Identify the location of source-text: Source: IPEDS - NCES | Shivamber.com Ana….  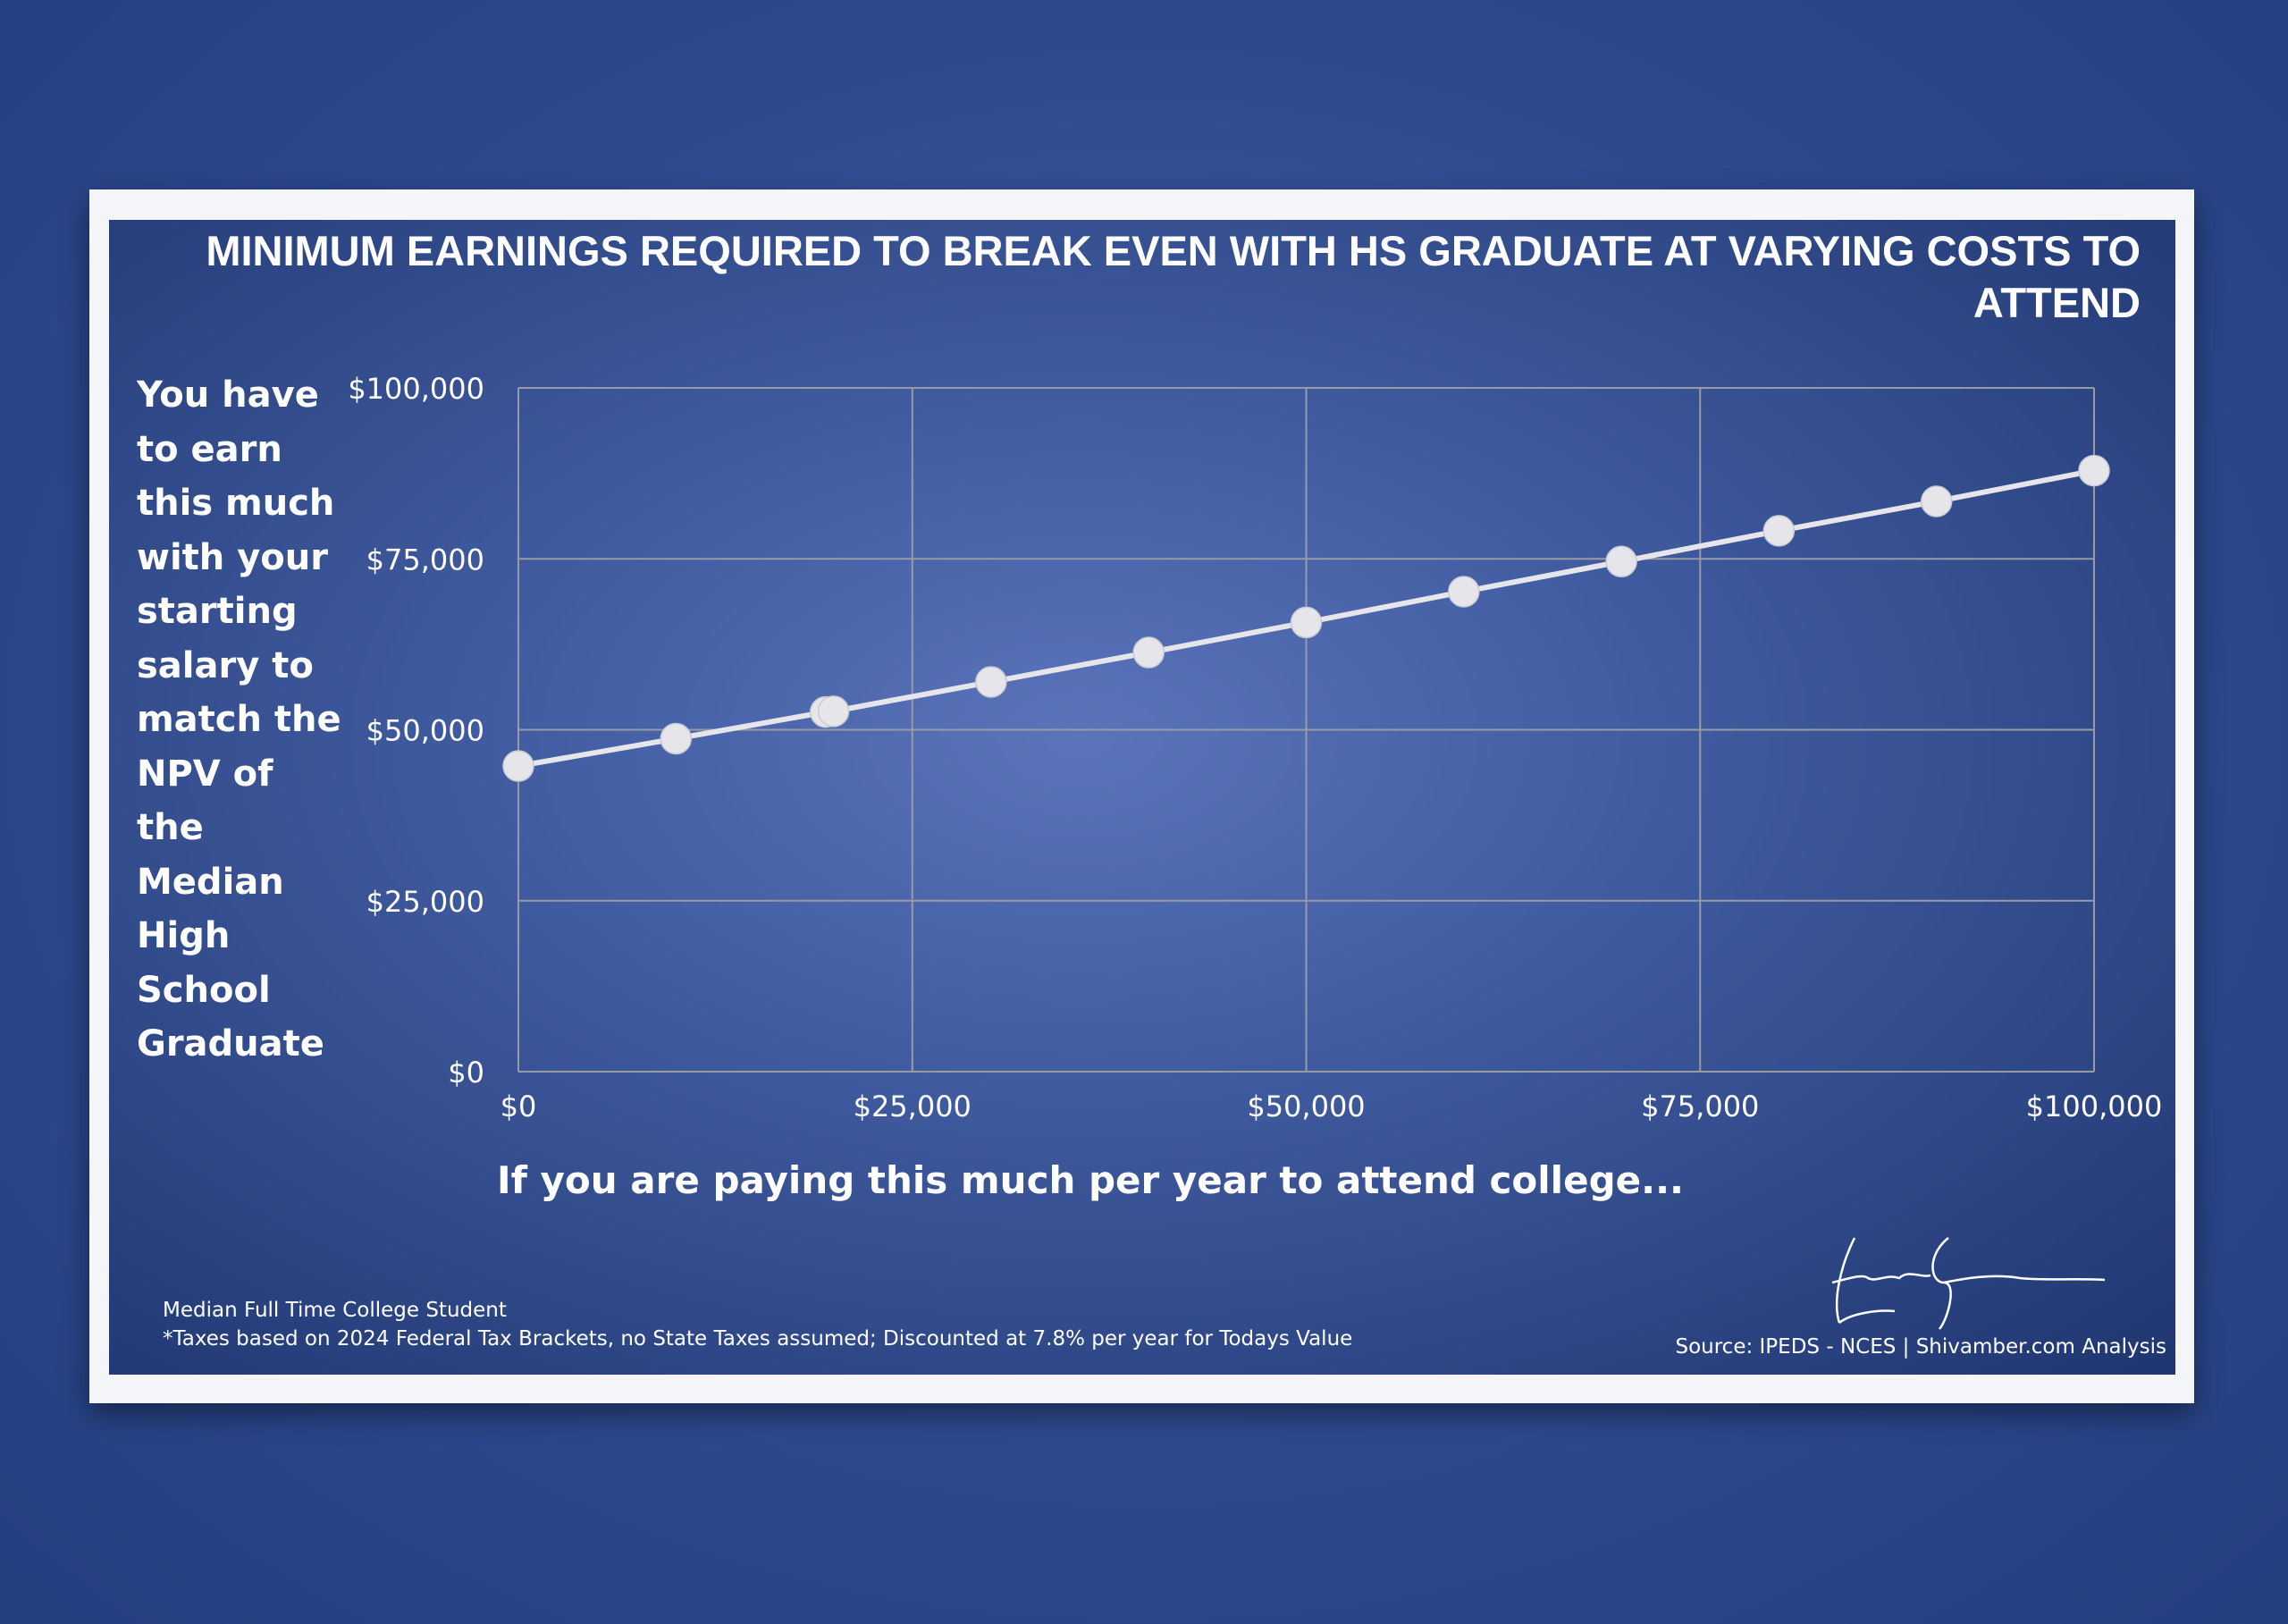
(1921, 1347).